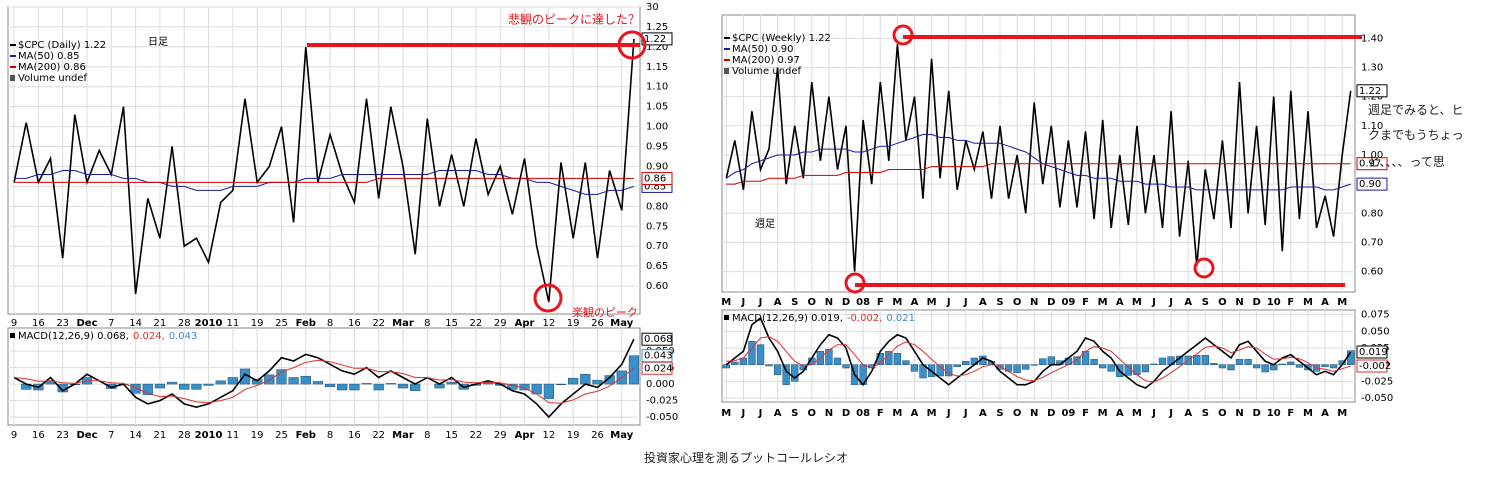 The image size is (1492, 503). What do you see at coordinates (767, 71) in the screenshot?
I see `legend-entry: Volume undef` at bounding box center [767, 71].